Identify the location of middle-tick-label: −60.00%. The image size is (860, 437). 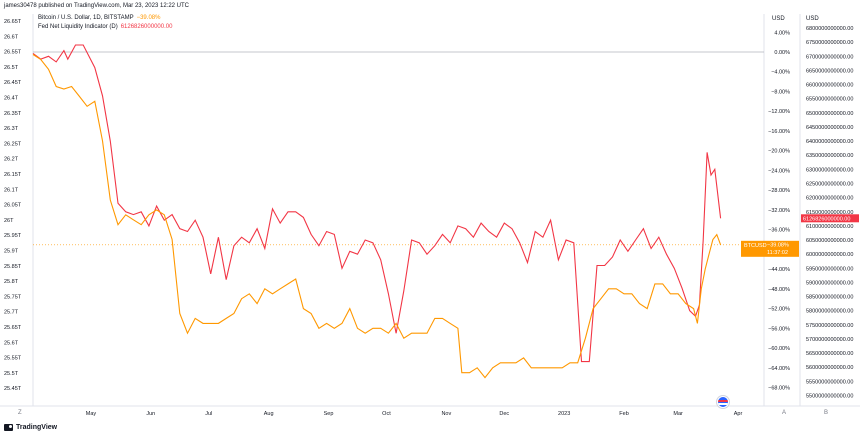
(779, 349).